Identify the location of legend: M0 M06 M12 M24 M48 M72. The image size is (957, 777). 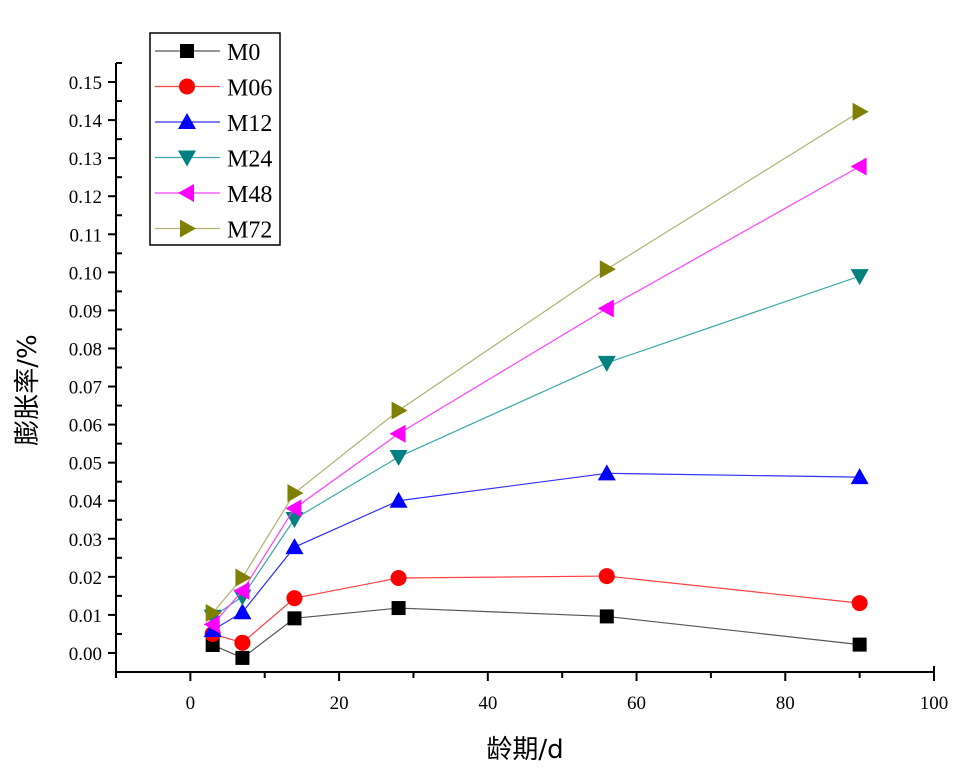
(215, 139).